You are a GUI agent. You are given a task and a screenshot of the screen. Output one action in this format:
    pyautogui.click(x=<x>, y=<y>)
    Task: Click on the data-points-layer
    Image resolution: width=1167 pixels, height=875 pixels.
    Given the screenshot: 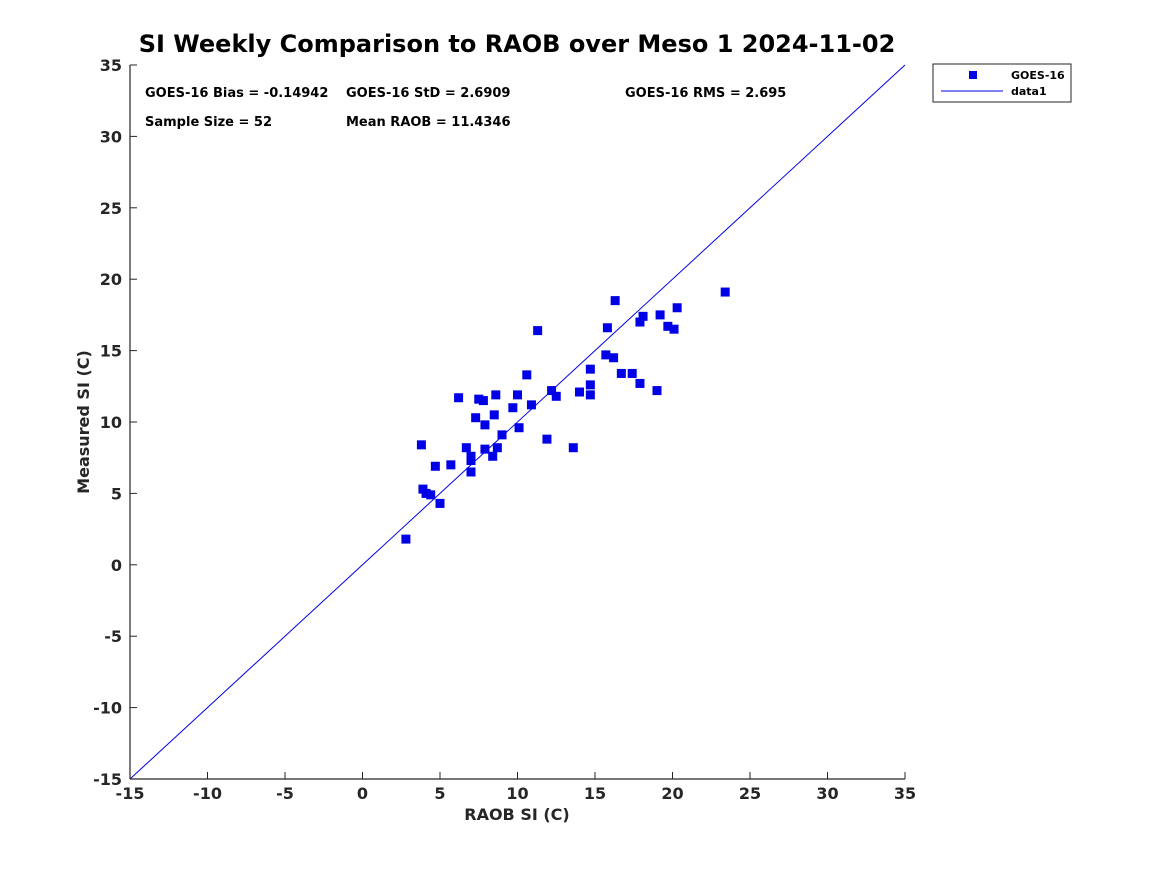 What is the action you would take?
    pyautogui.click(x=565, y=415)
    